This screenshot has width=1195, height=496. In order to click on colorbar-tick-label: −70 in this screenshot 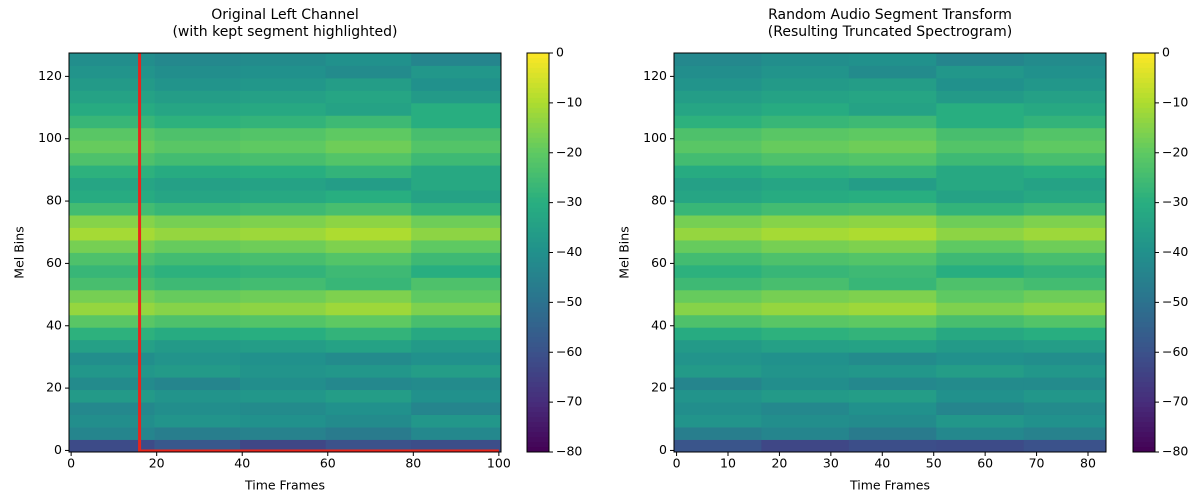, I will do `click(1175, 401)`.